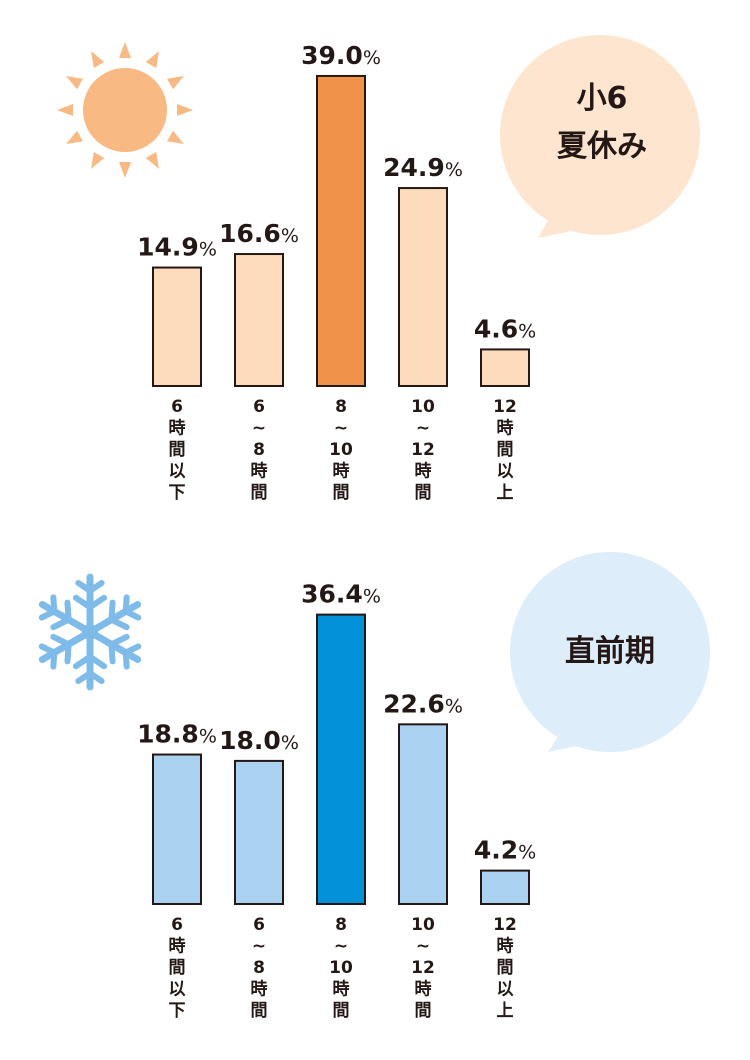  I want to click on data-label: 4.6%, so click(505, 328).